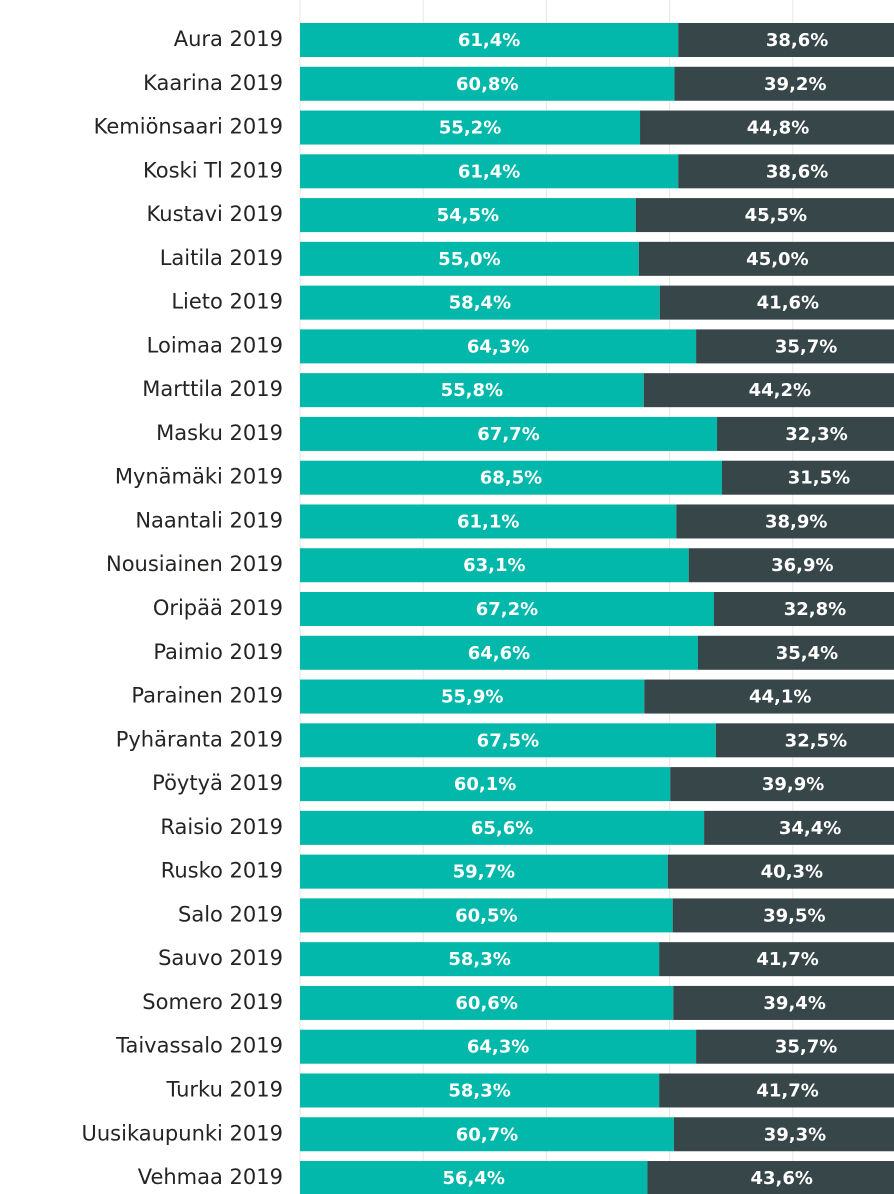 The image size is (894, 1194). What do you see at coordinates (188, 127) in the screenshot?
I see `category-label: Kemiönsaari 2019` at bounding box center [188, 127].